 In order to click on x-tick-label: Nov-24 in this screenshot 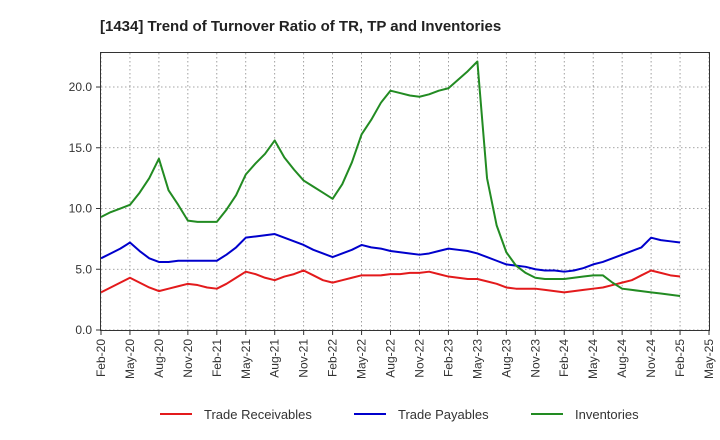, I will do `click(651, 358)`.